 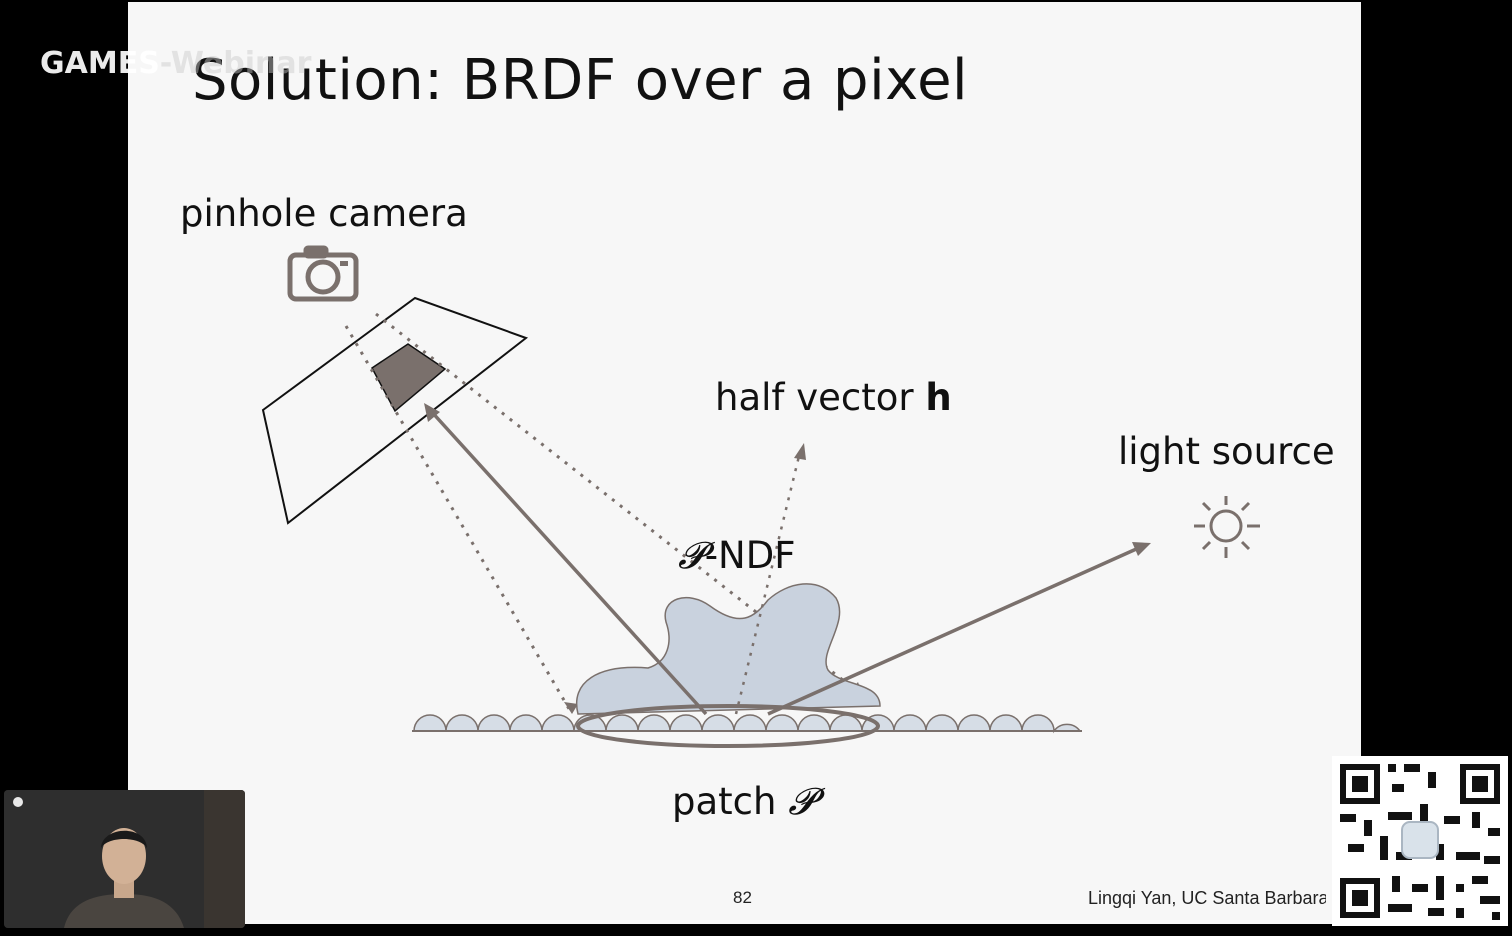 I want to click on speaker-avatar, so click(x=124, y=859).